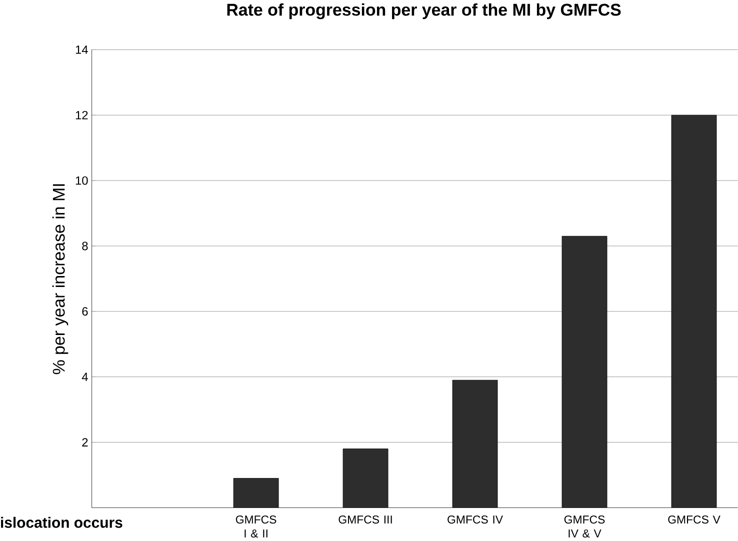 Image resolution: width=738 pixels, height=541 pixels. I want to click on x-tick-label: GMFCS III, so click(365, 520).